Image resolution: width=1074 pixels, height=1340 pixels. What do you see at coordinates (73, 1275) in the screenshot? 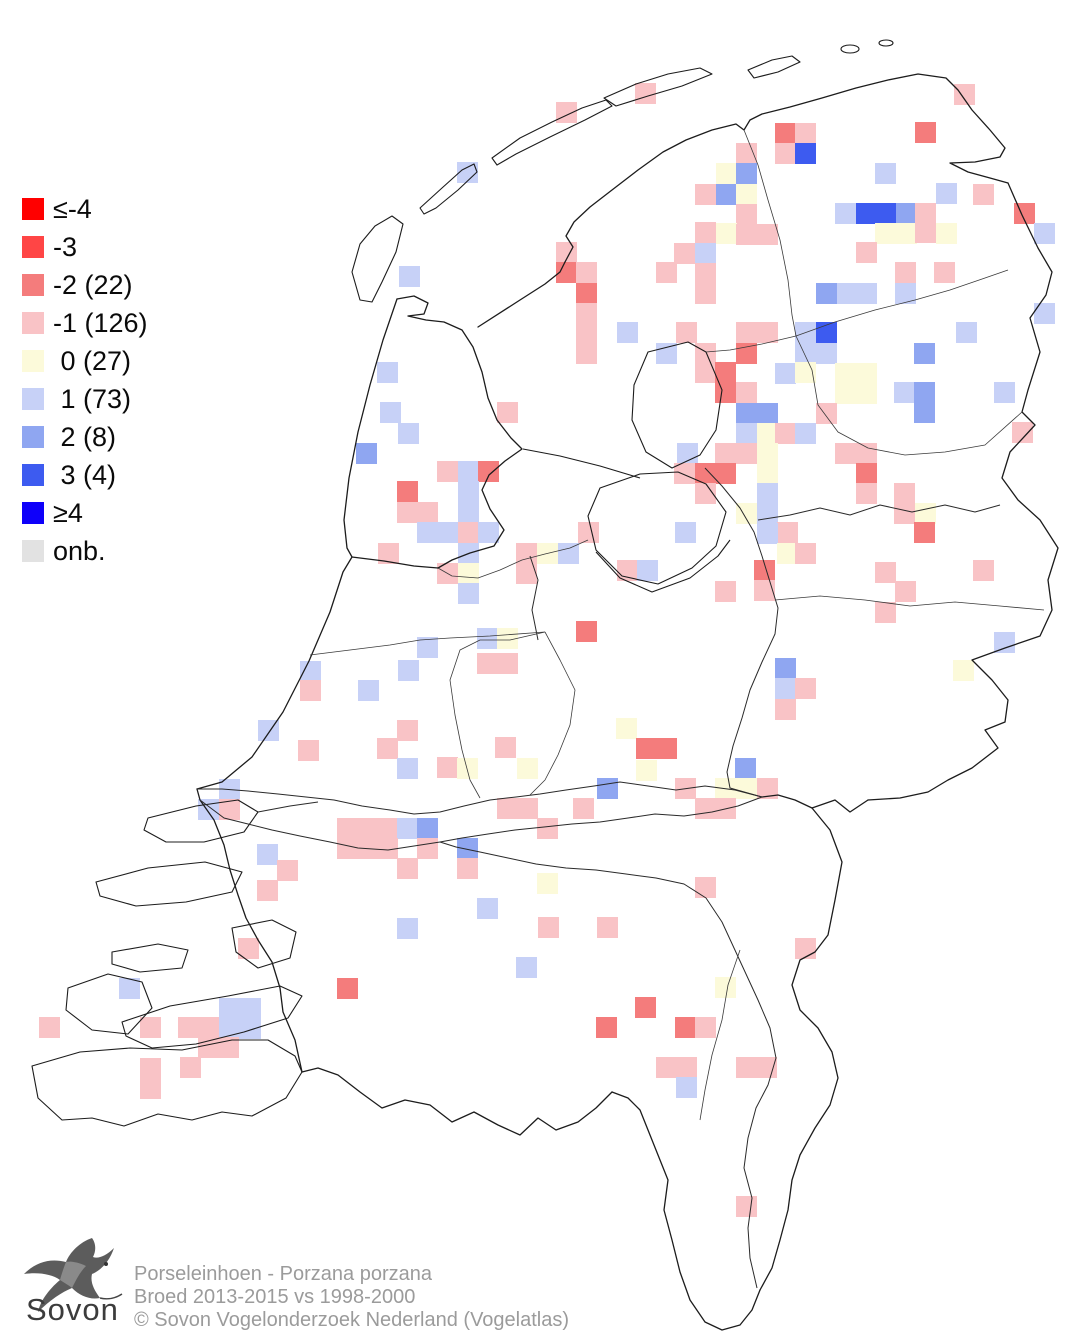
I see `sovon-swallow-logo-icon` at bounding box center [73, 1275].